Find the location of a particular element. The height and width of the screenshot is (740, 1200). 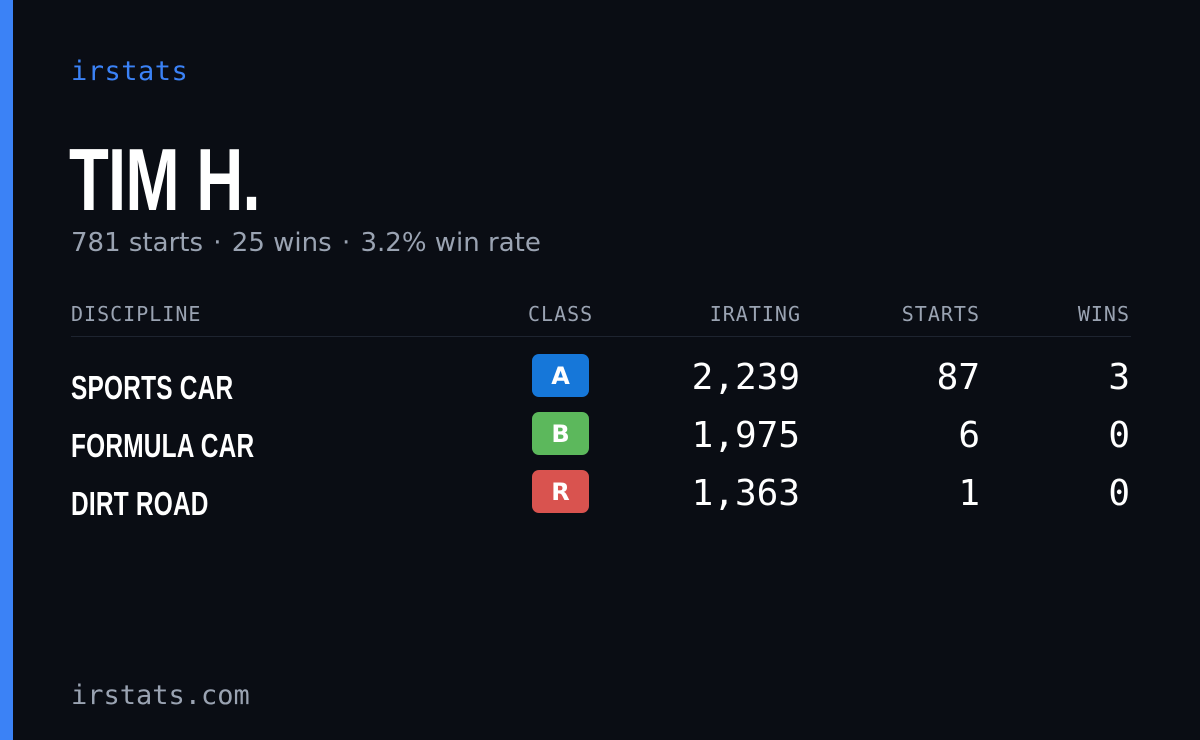

footer-url: irstats.com is located at coordinates (160, 695).